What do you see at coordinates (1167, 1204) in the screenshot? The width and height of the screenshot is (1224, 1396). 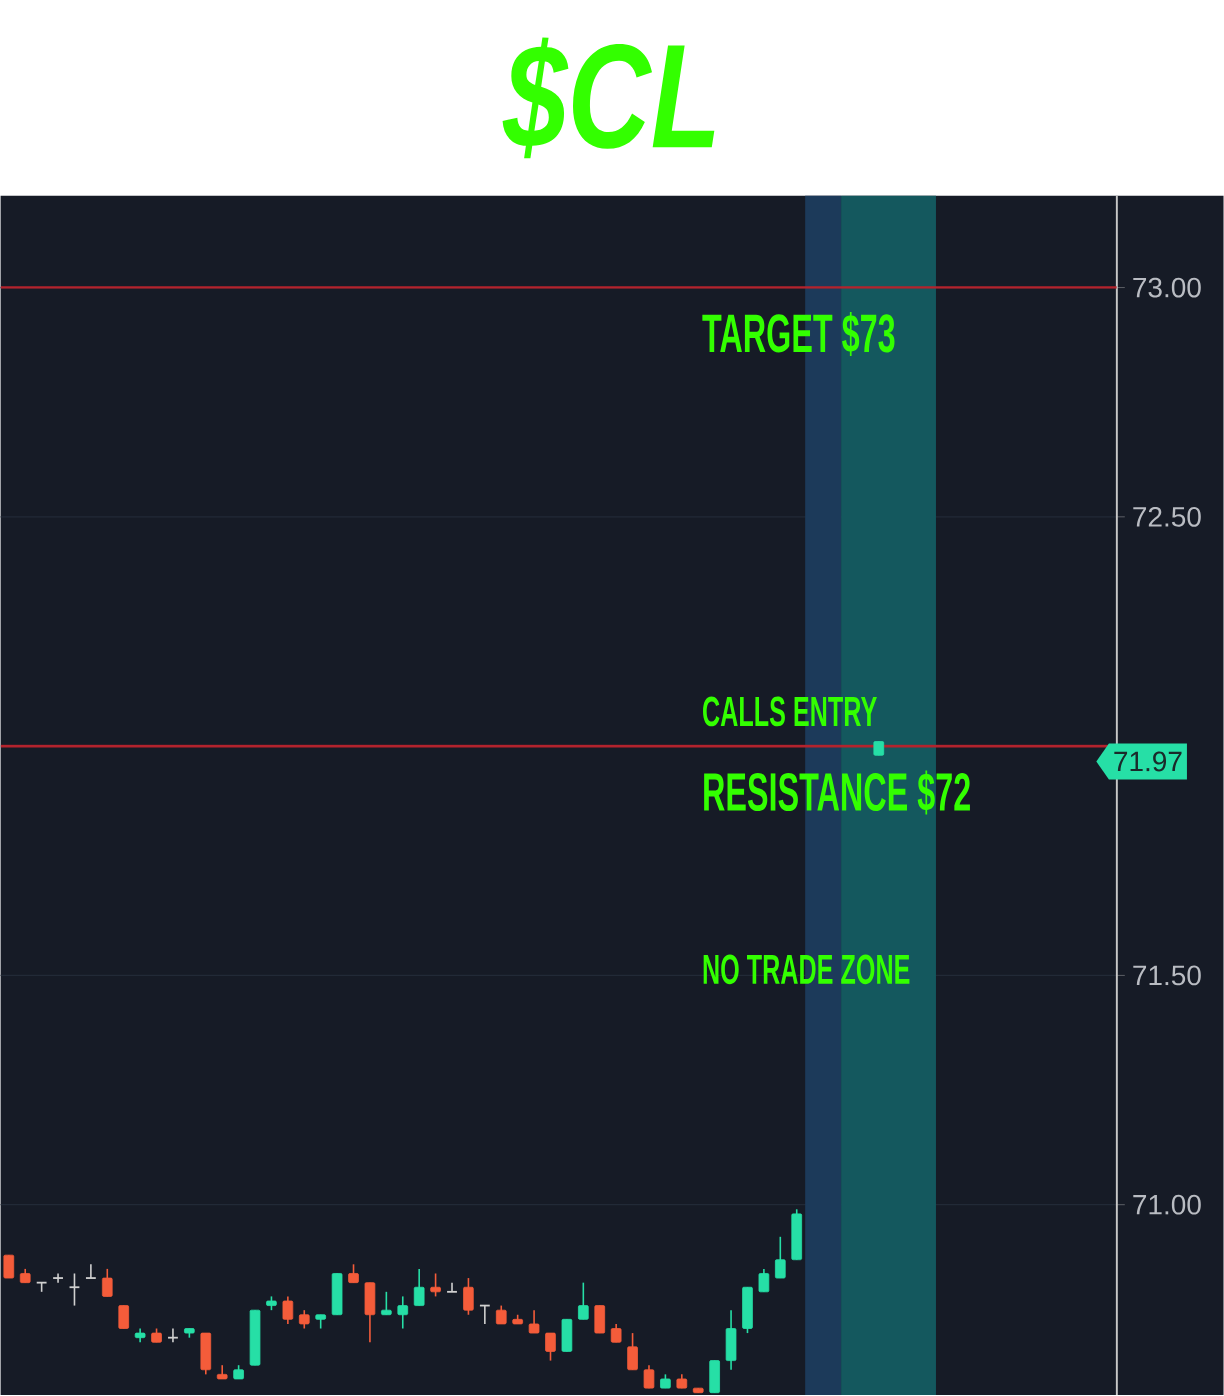 I see `y-tick-label: 71.00` at bounding box center [1167, 1204].